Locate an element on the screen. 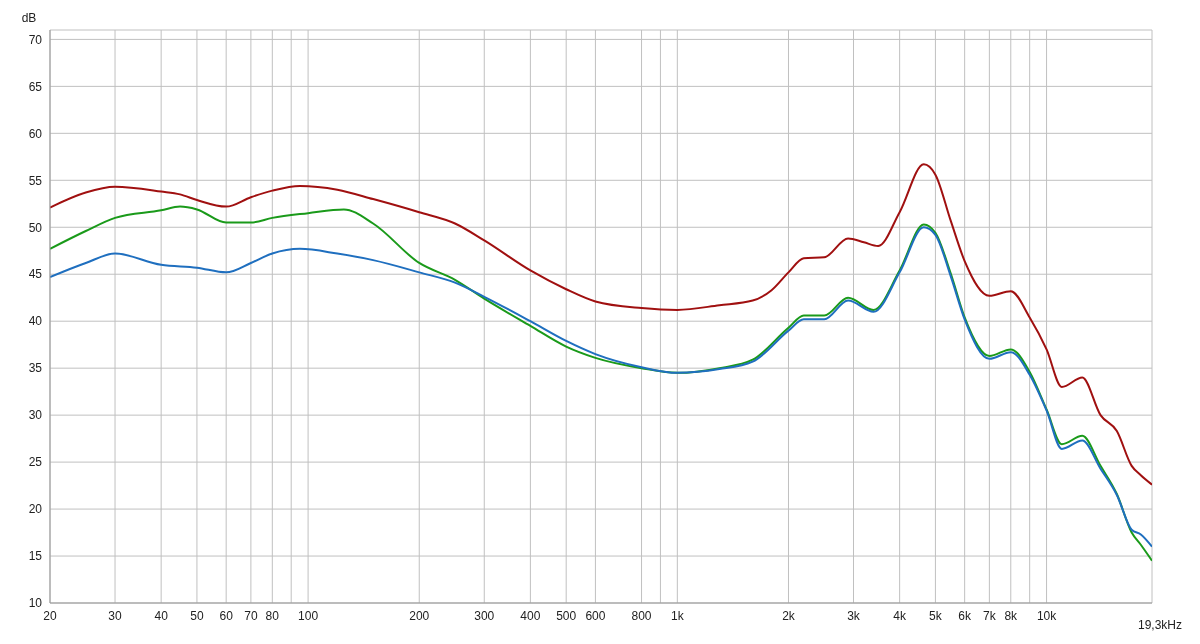 The height and width of the screenshot is (644, 1200). x-tick-label: 400 is located at coordinates (530, 615).